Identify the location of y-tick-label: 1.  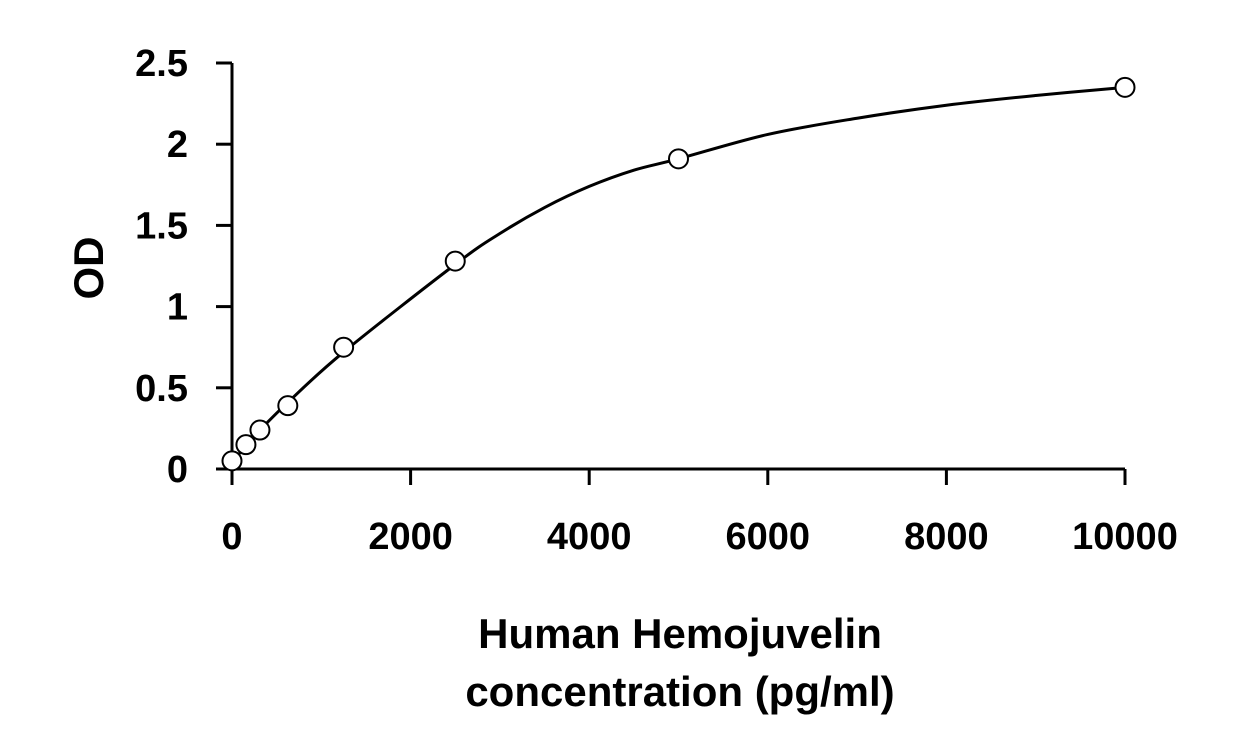
(177, 308).